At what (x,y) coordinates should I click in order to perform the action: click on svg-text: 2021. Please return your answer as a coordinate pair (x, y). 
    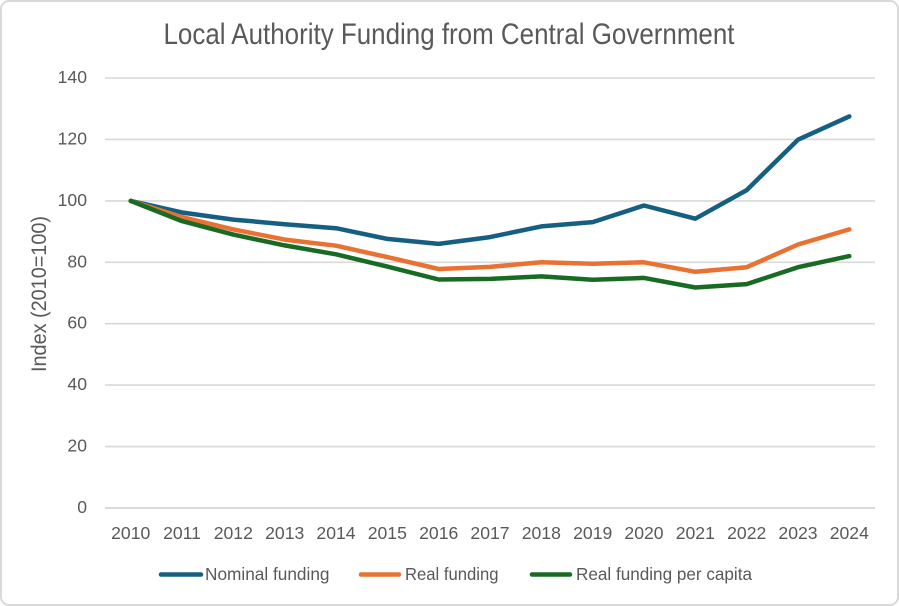
    Looking at the image, I should click on (695, 533).